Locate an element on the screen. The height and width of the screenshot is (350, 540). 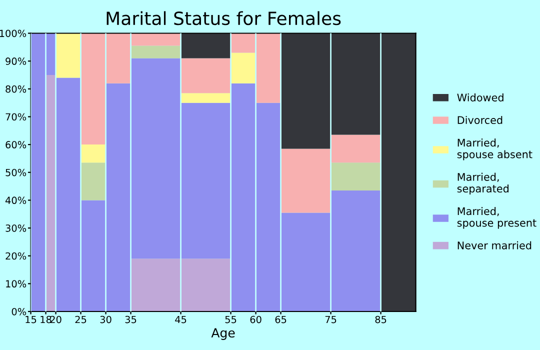
y-tick-label: 60% is located at coordinates (16, 144).